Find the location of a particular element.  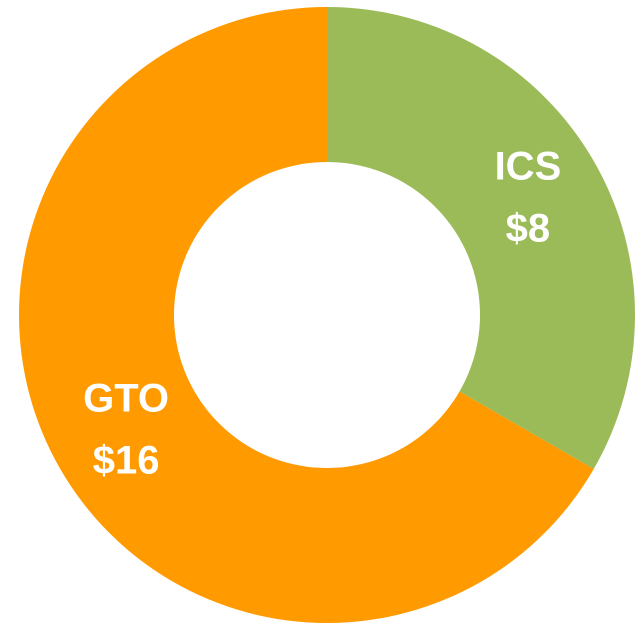

slice-label: ICS is located at coordinates (528, 167).